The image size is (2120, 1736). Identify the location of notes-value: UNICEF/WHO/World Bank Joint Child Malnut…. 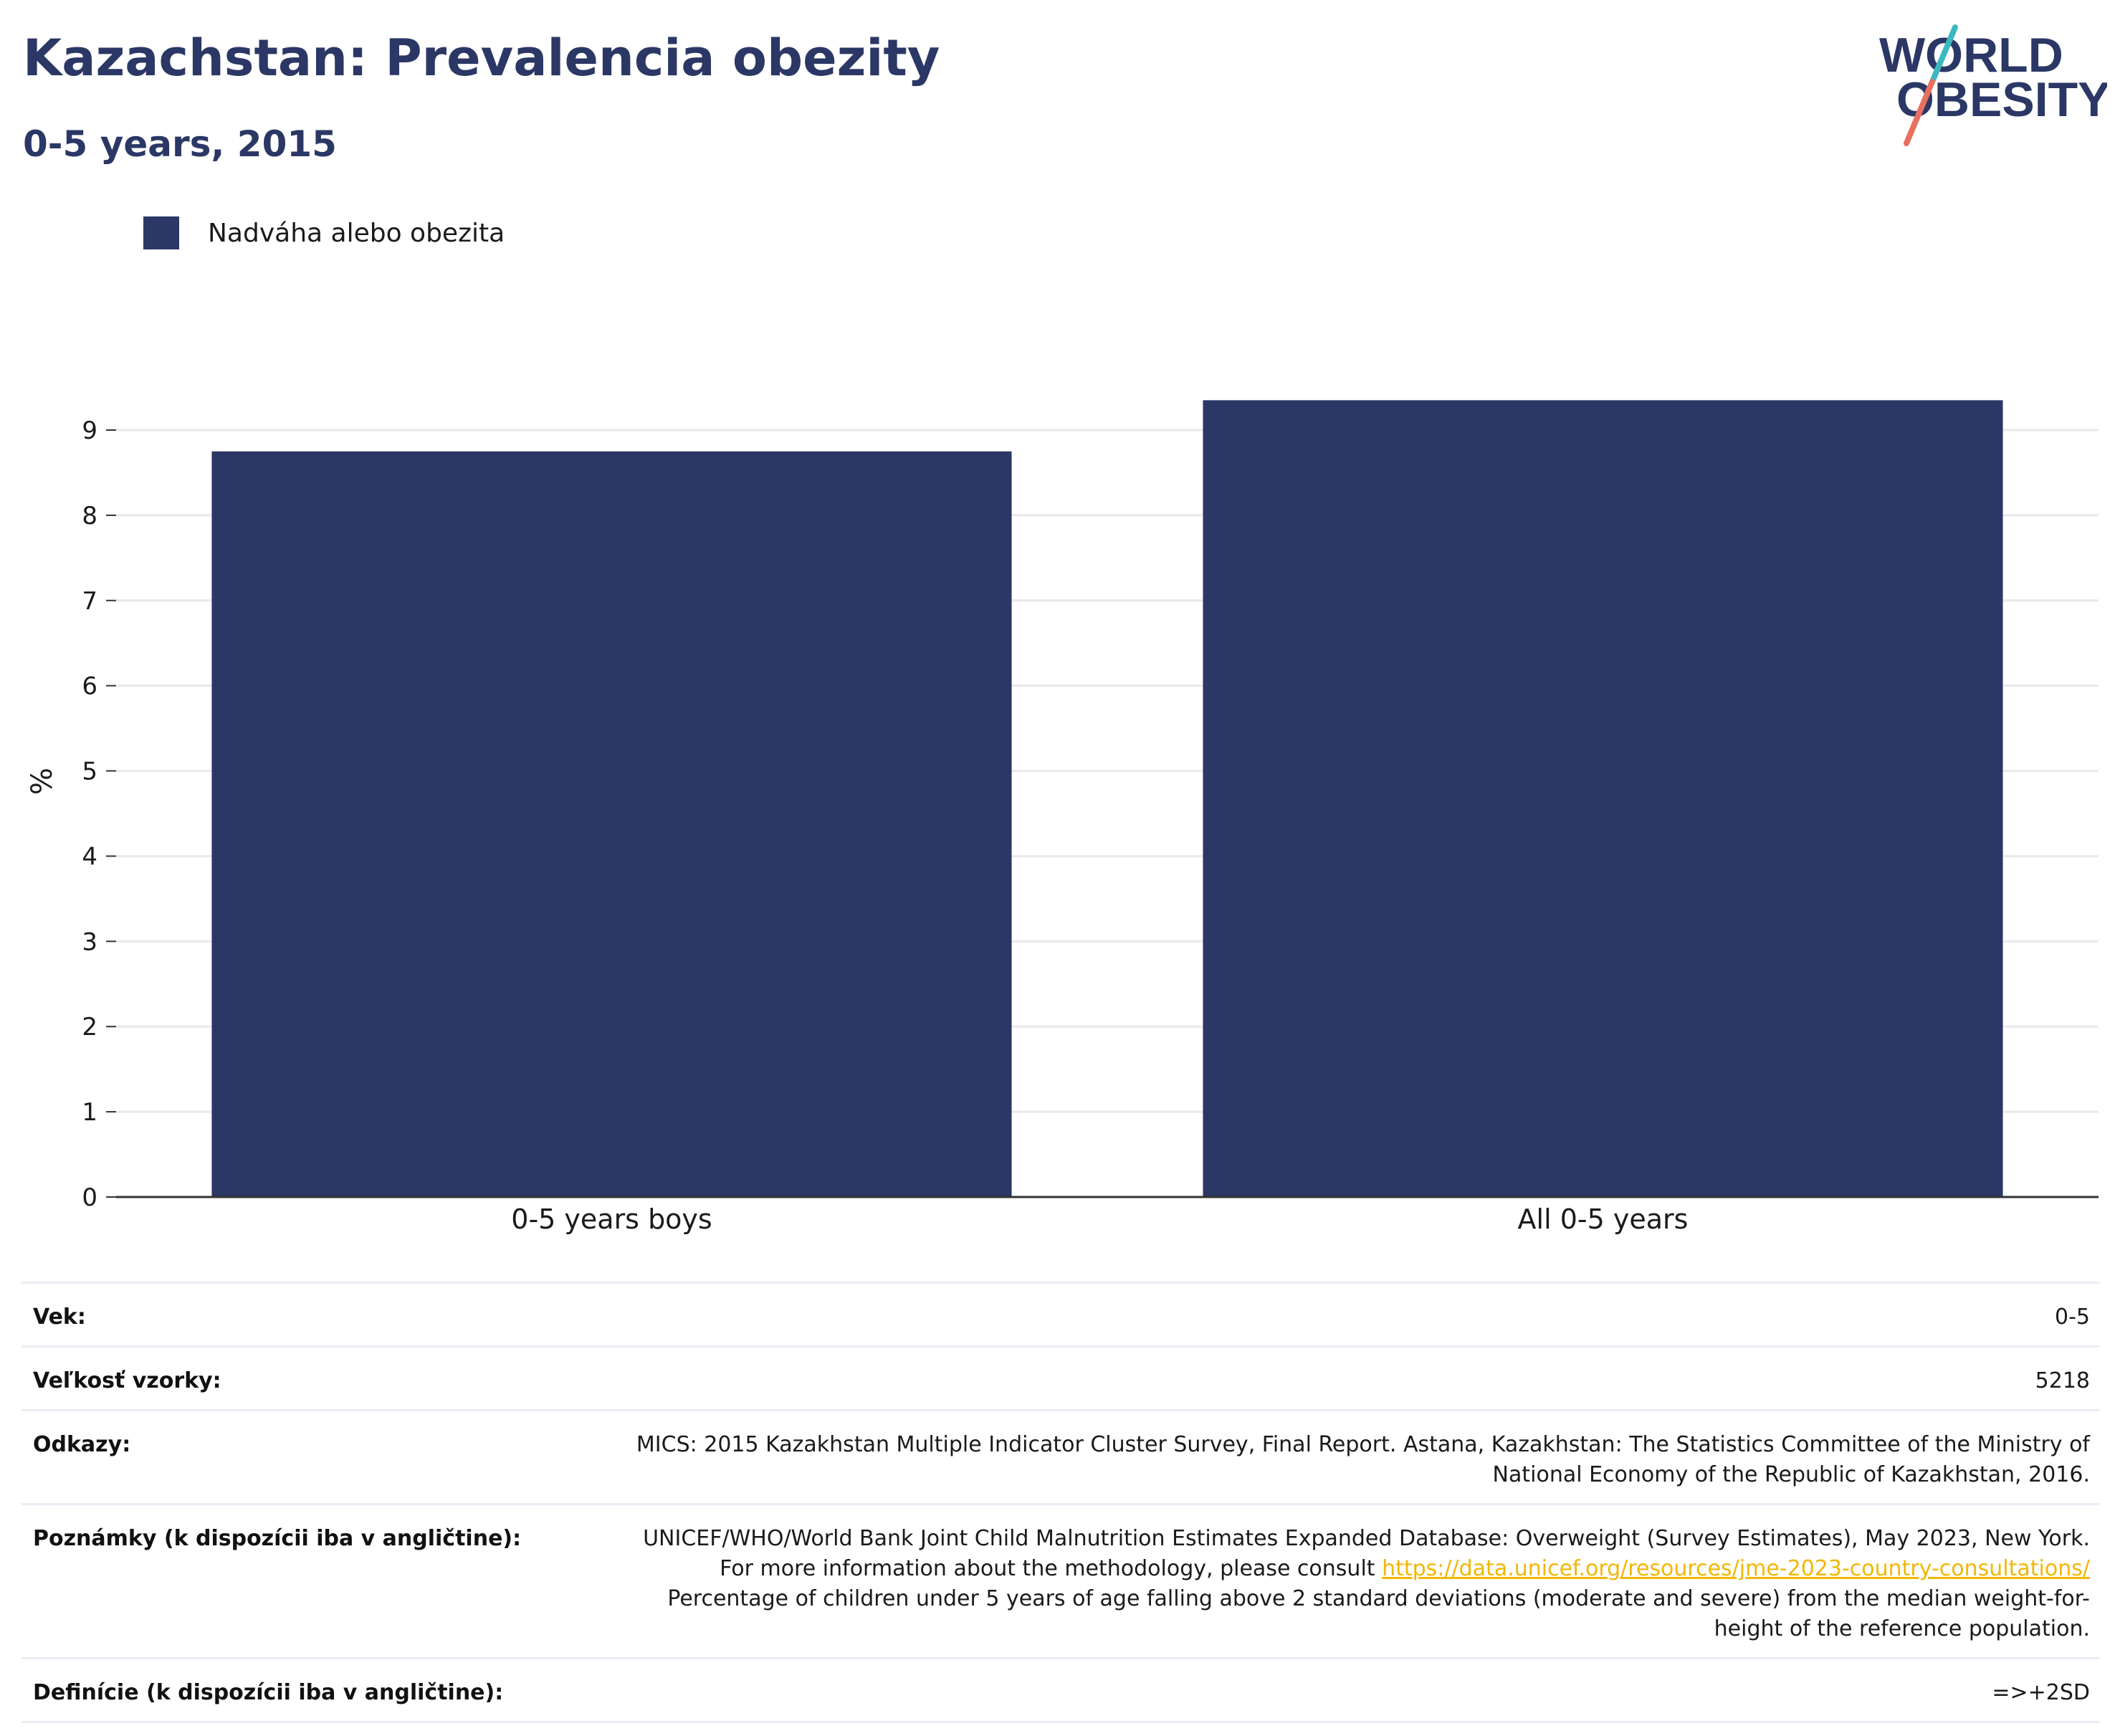
(1306, 1584).